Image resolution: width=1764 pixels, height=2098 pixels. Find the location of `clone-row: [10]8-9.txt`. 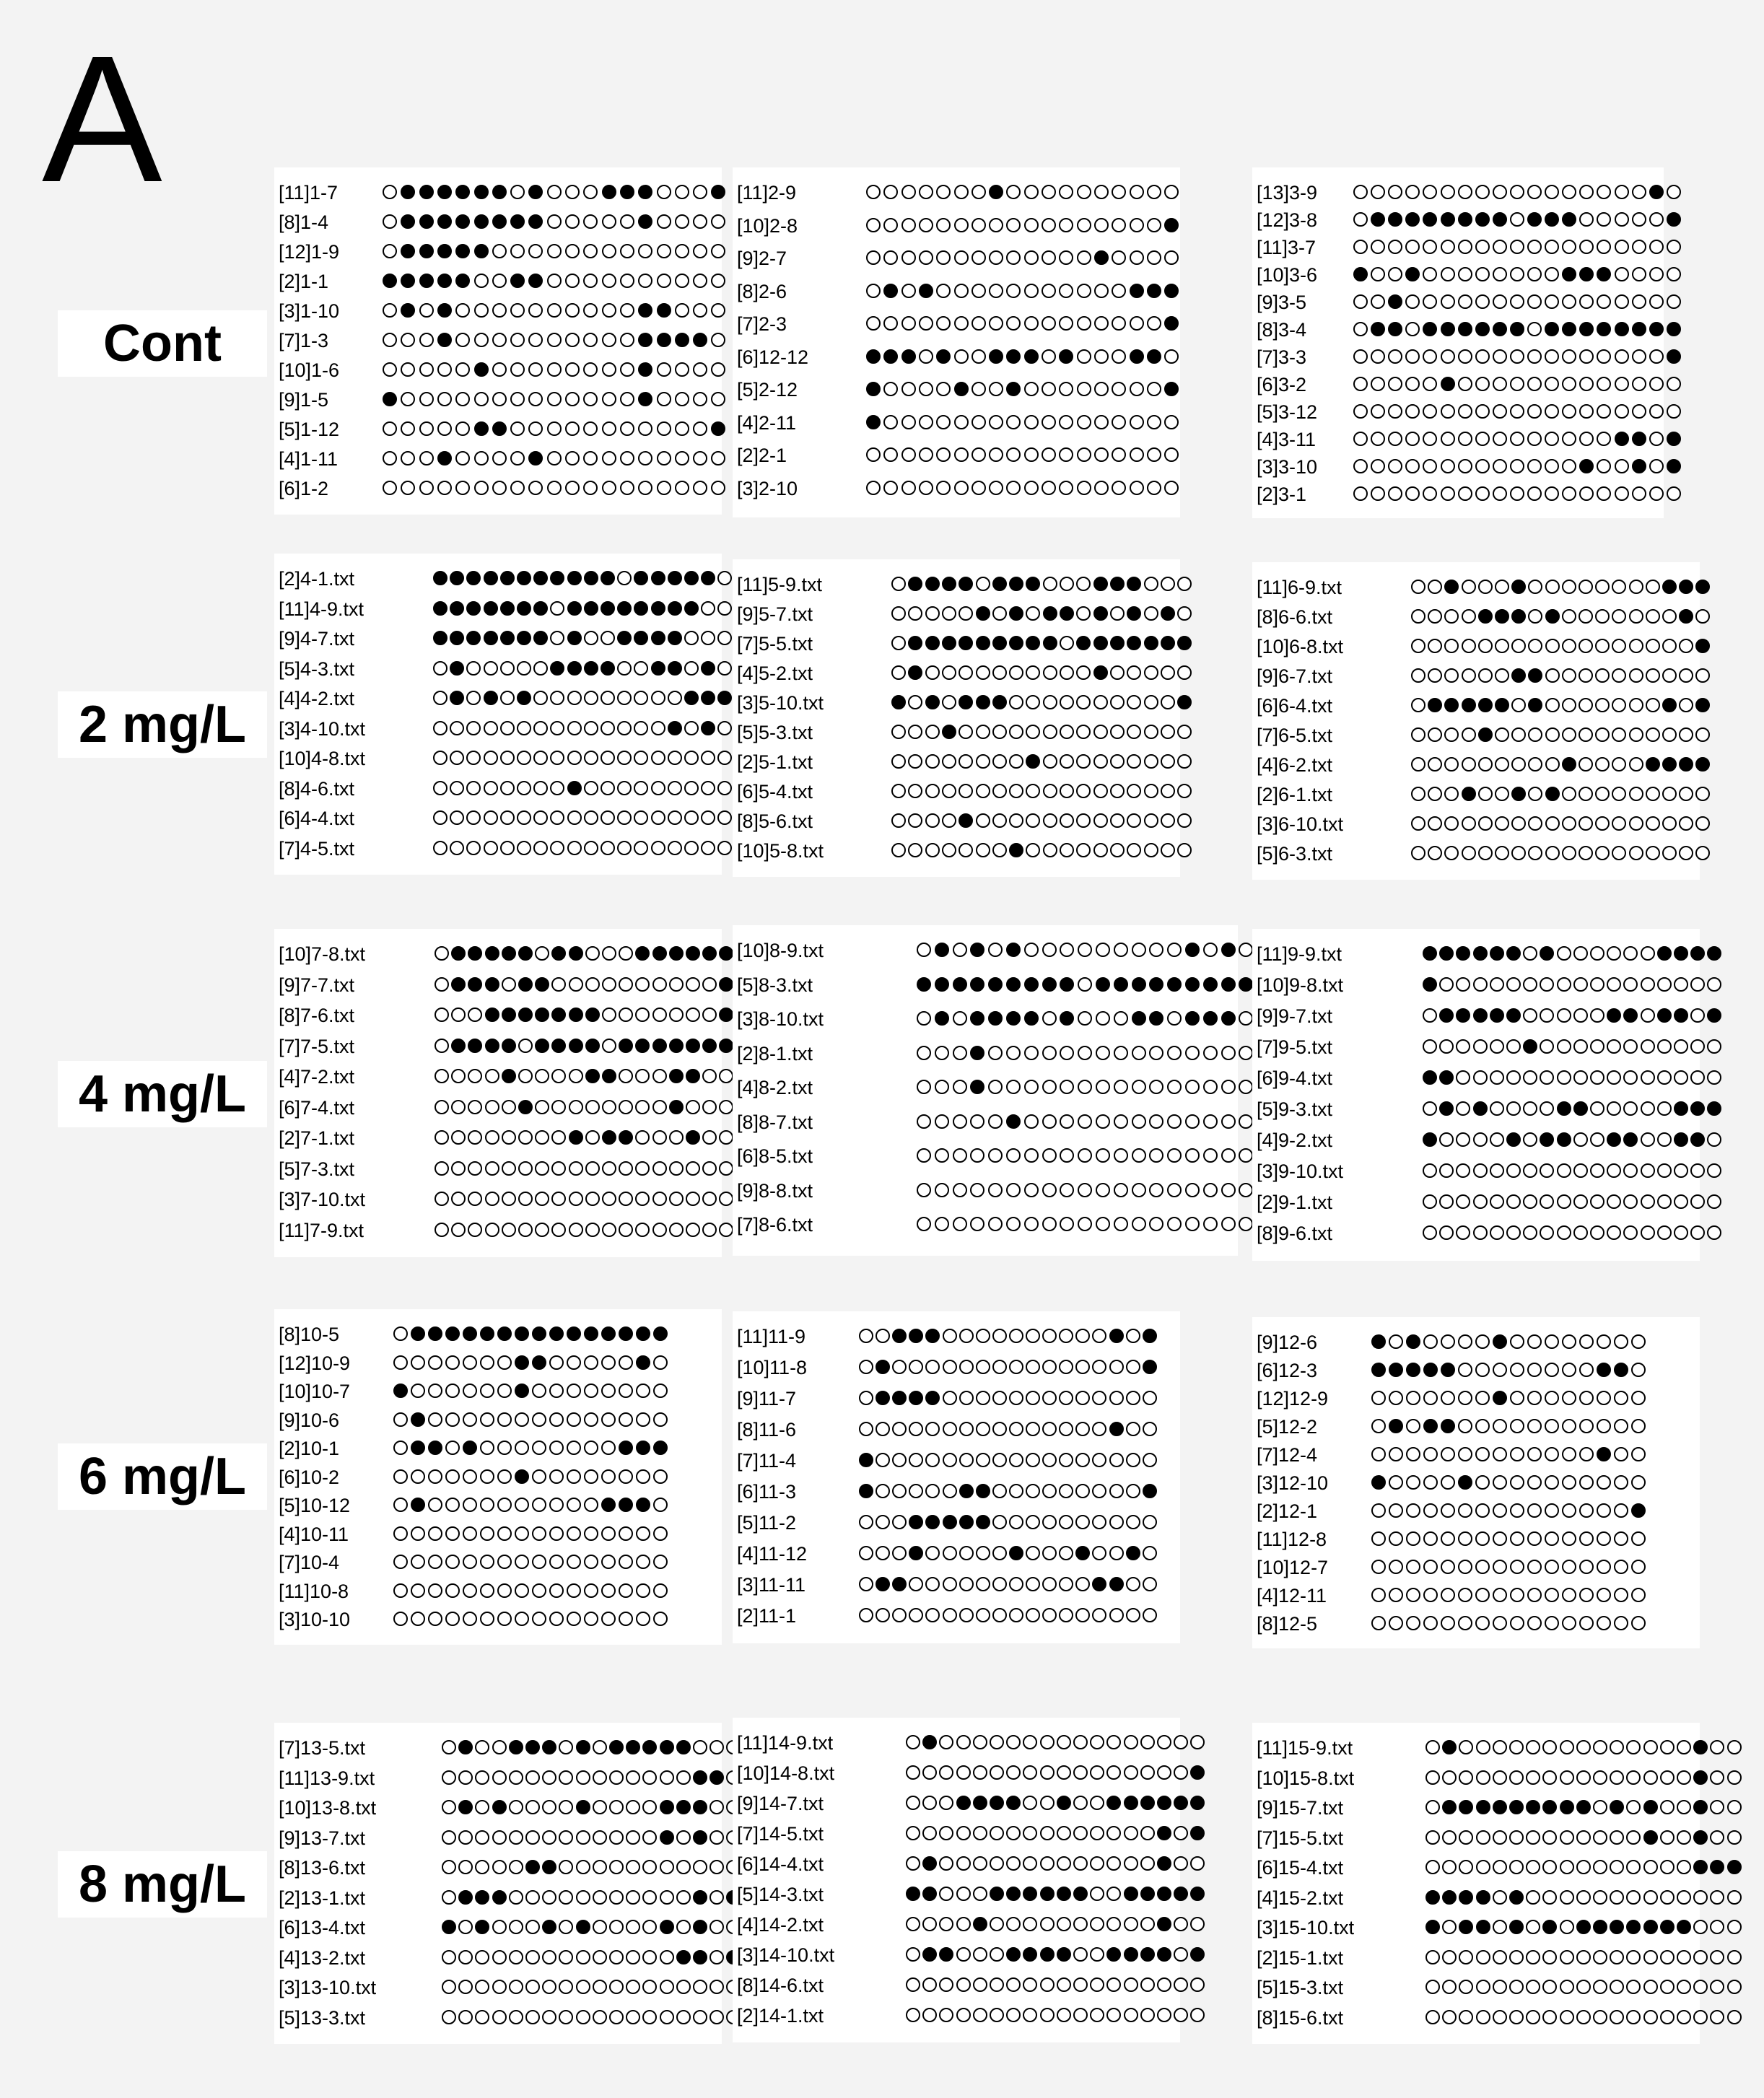

clone-row: [10]8-9.txt is located at coordinates (993, 950).